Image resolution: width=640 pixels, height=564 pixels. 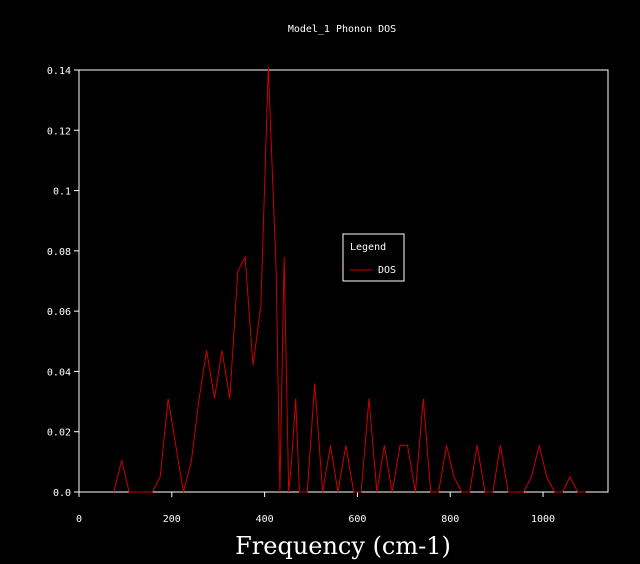 What do you see at coordinates (62, 493) in the screenshot?
I see `y-tick-label: 0.0` at bounding box center [62, 493].